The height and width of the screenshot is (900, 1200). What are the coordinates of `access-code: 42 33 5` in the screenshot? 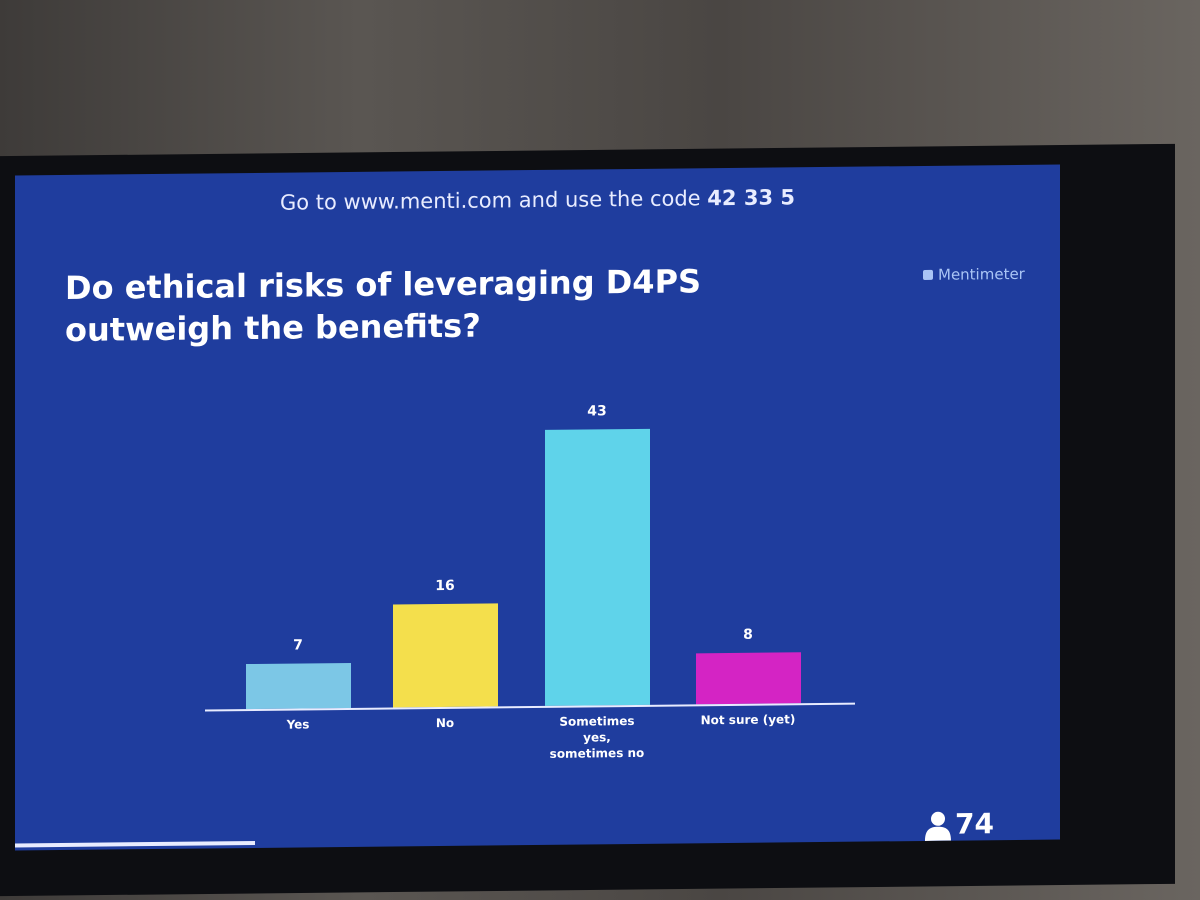 It's located at (751, 198).